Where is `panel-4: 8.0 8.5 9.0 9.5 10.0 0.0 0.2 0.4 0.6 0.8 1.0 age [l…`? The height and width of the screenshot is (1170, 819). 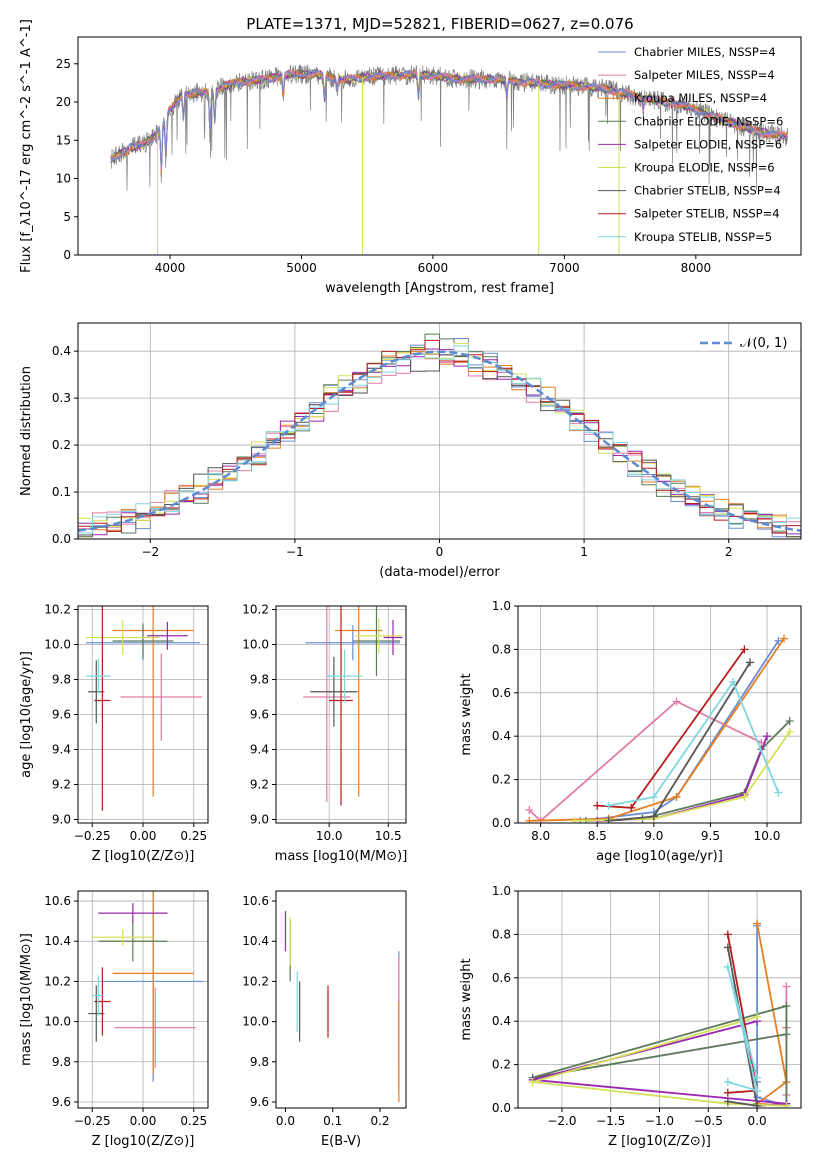
panel-4: 8.0 8.5 9.0 9.5 10.0 0.0 0.2 0.4 0.6 0.8 1.0 age [l… is located at coordinates (630, 731).